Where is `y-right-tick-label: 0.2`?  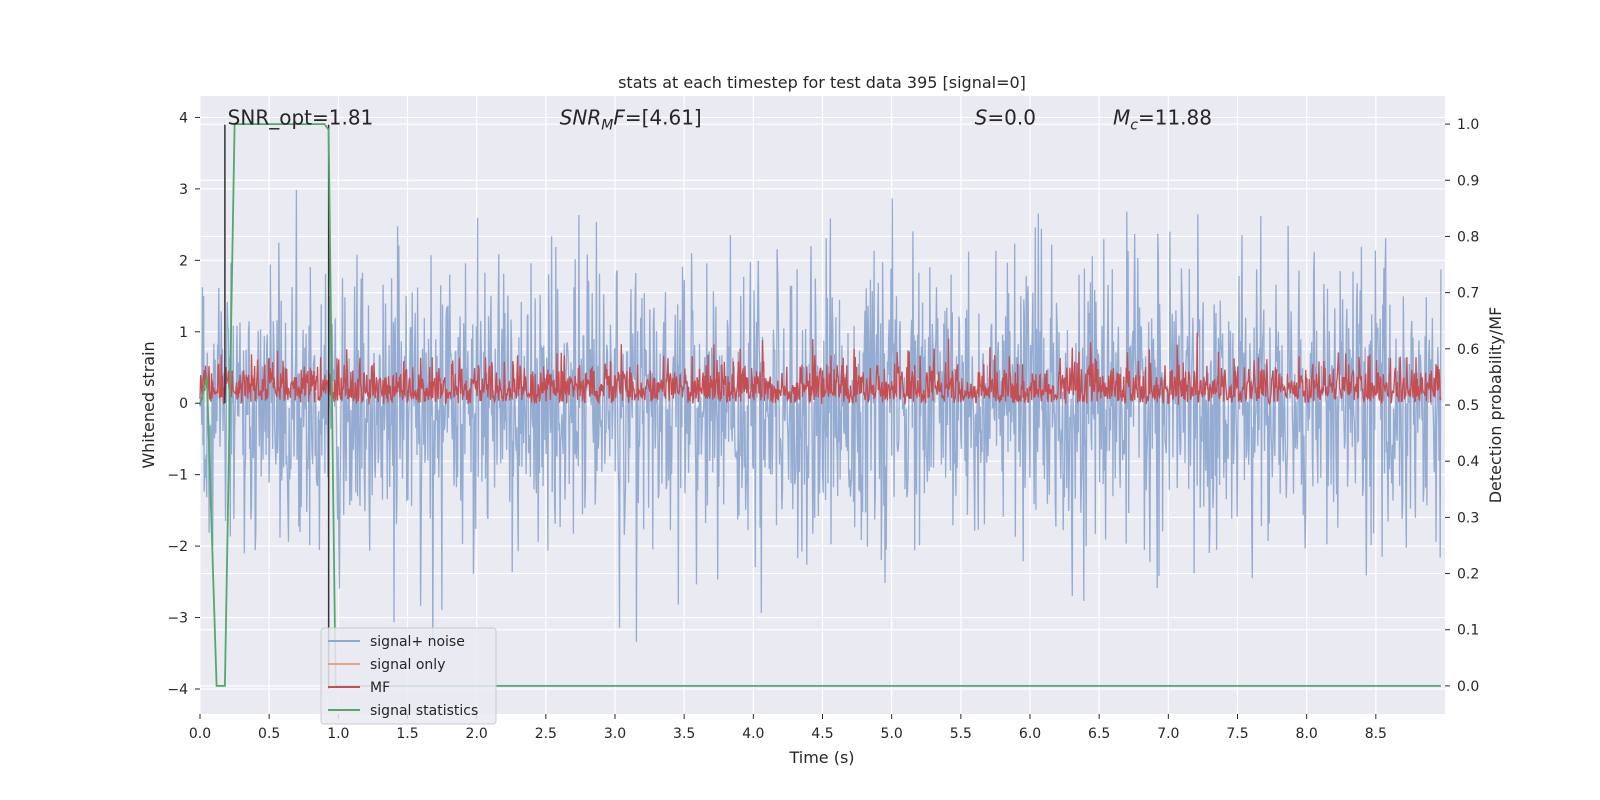 y-right-tick-label: 0.2 is located at coordinates (1468, 575).